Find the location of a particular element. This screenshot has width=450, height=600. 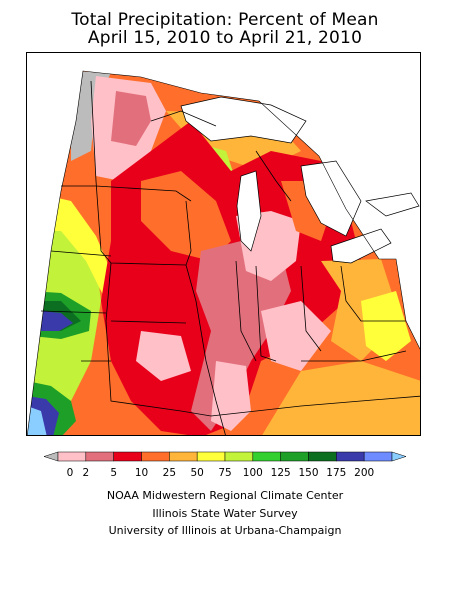

legend-label: 50 is located at coordinates (196, 473).